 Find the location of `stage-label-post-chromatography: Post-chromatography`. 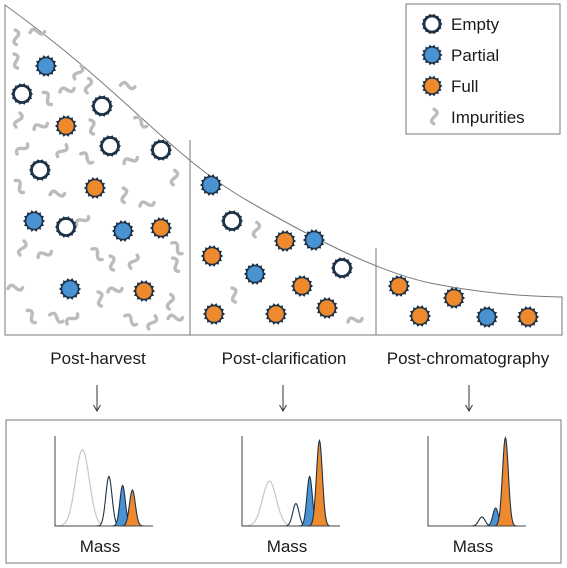

stage-label-post-chromatography: Post-chromatography is located at coordinates (468, 358).